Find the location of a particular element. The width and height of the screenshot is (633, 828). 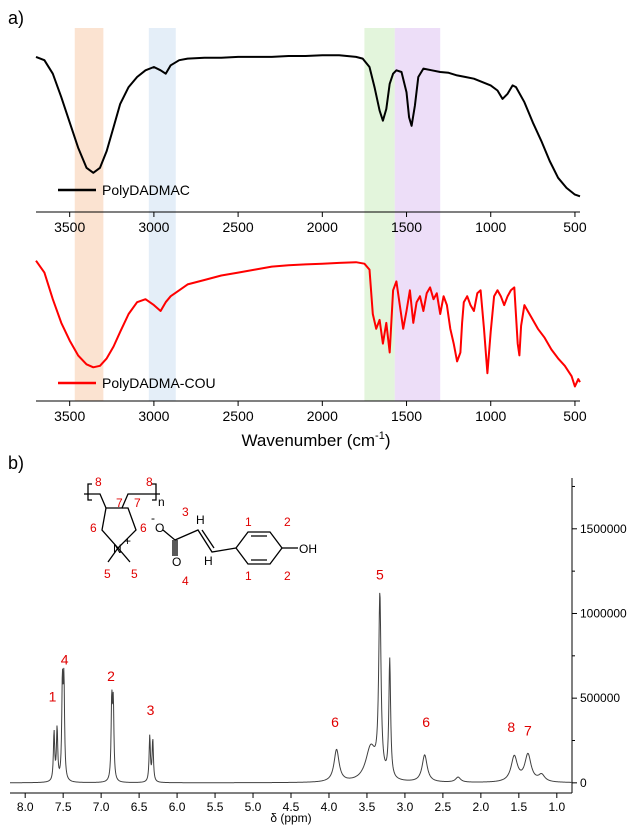

x-tick-label: 5.5 is located at coordinates (215, 807).